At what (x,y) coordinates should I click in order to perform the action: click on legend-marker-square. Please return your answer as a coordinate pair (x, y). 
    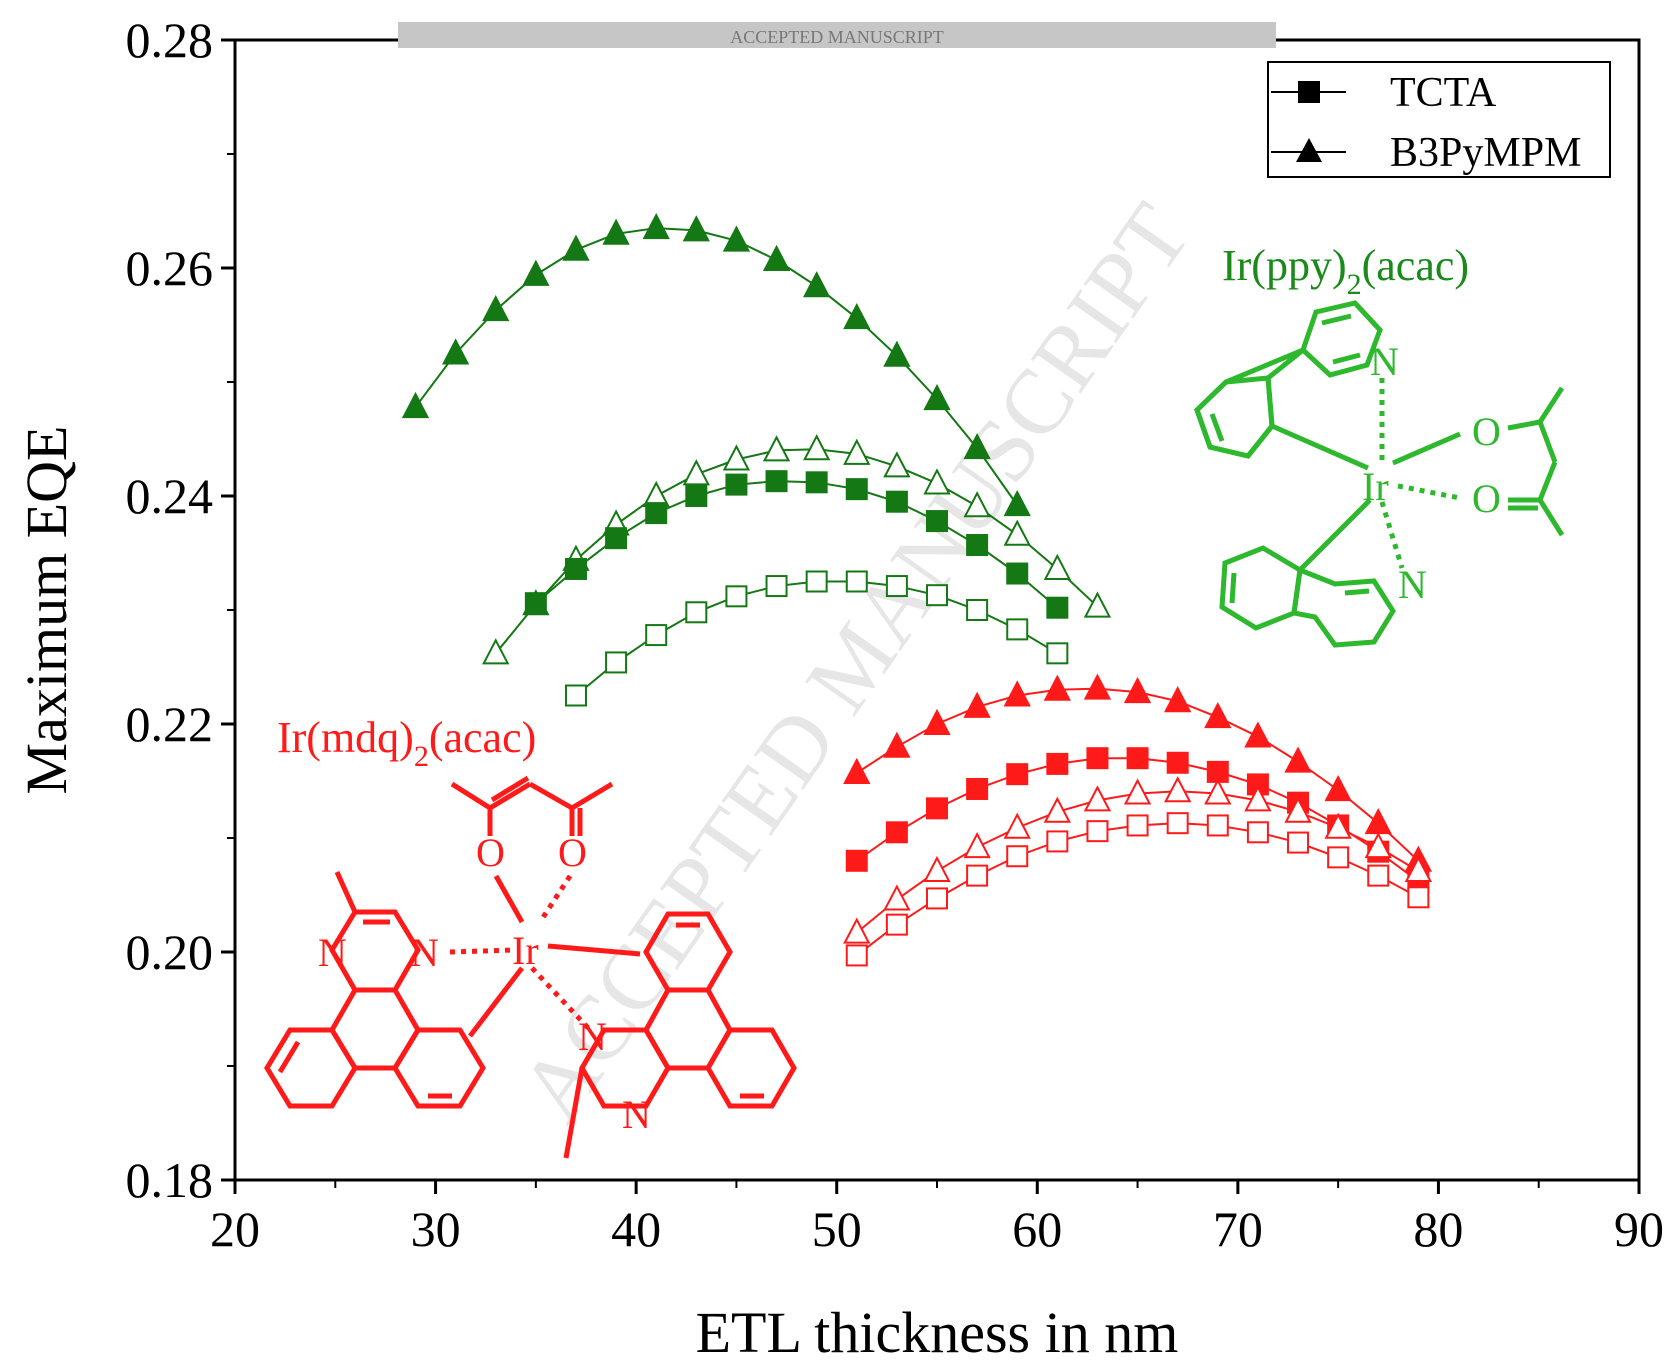
    Looking at the image, I should click on (1309, 92).